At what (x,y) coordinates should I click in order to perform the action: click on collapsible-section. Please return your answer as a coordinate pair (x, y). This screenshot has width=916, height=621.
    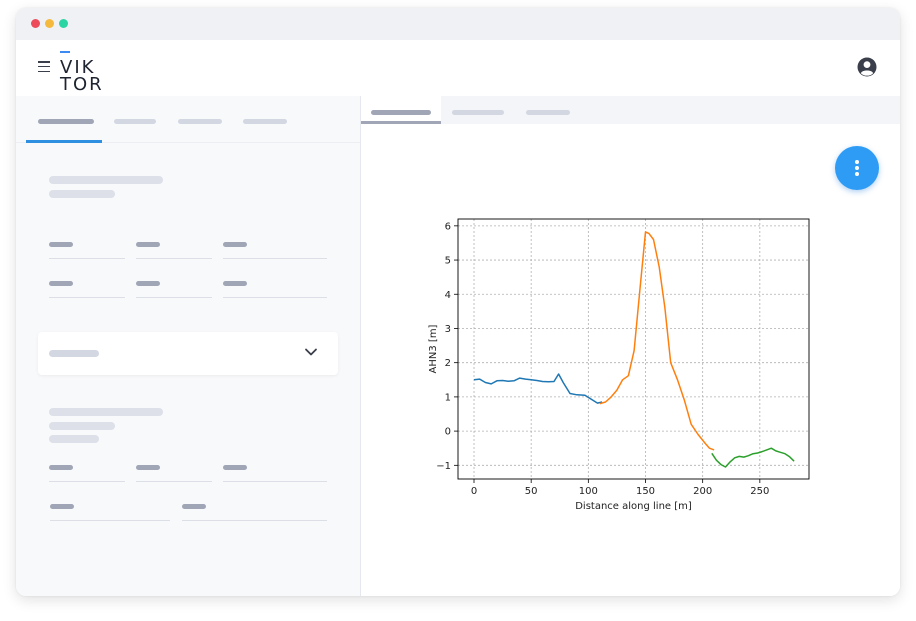
    Looking at the image, I should click on (188, 353).